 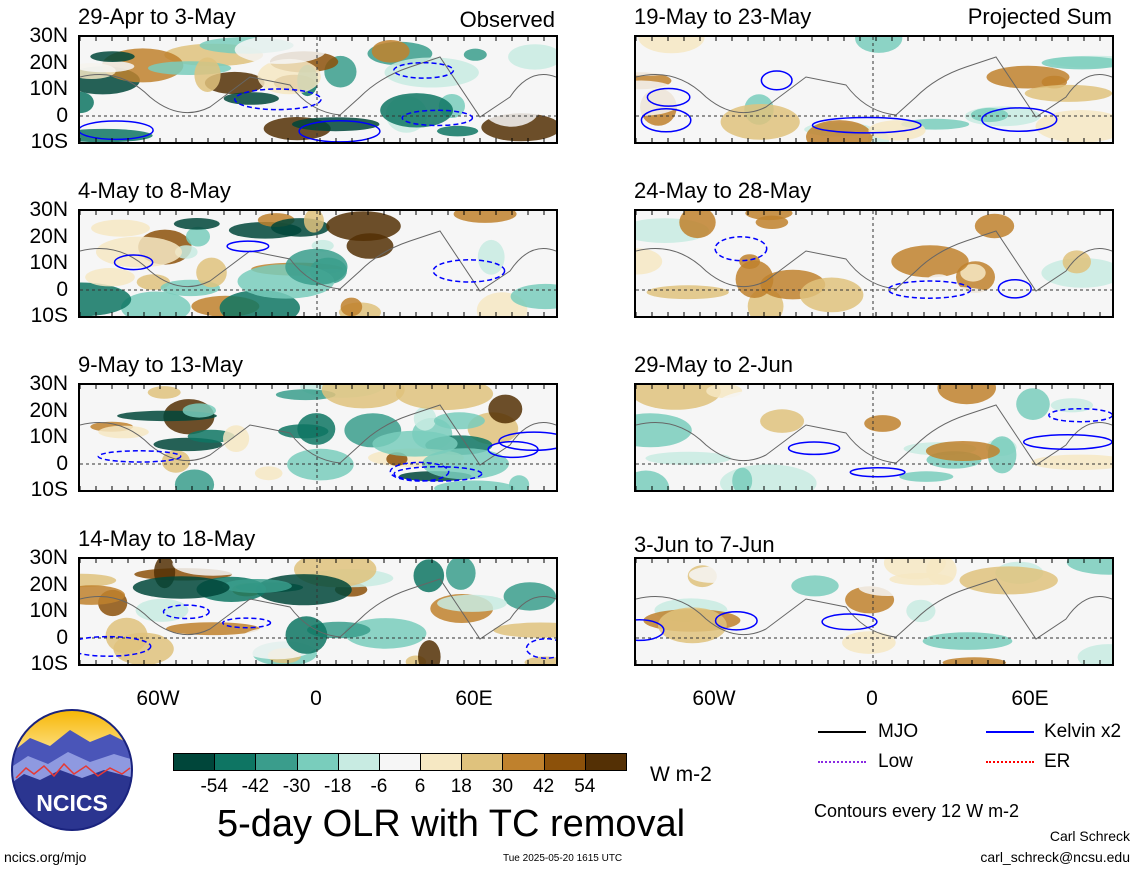 What do you see at coordinates (161, 364) in the screenshot?
I see `panel-title-obs-3: 9-May to 13-May` at bounding box center [161, 364].